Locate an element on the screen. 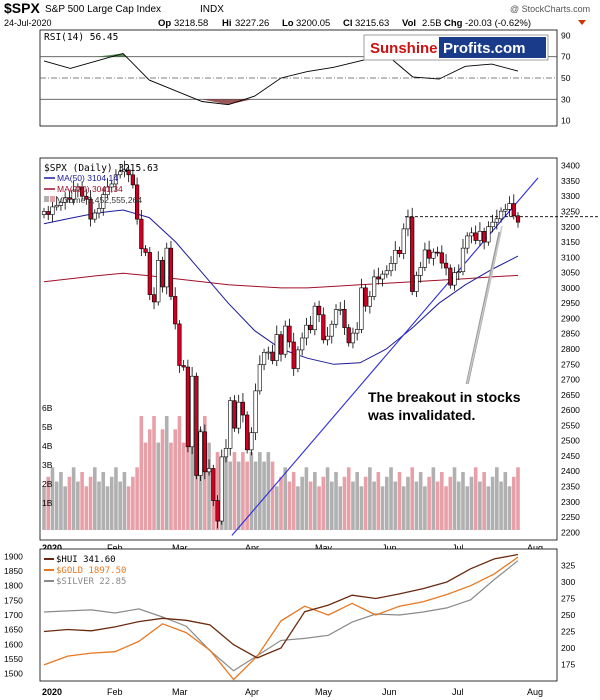 This screenshot has width=600, height=700. metals-xtick-label: Mar is located at coordinates (180, 692).